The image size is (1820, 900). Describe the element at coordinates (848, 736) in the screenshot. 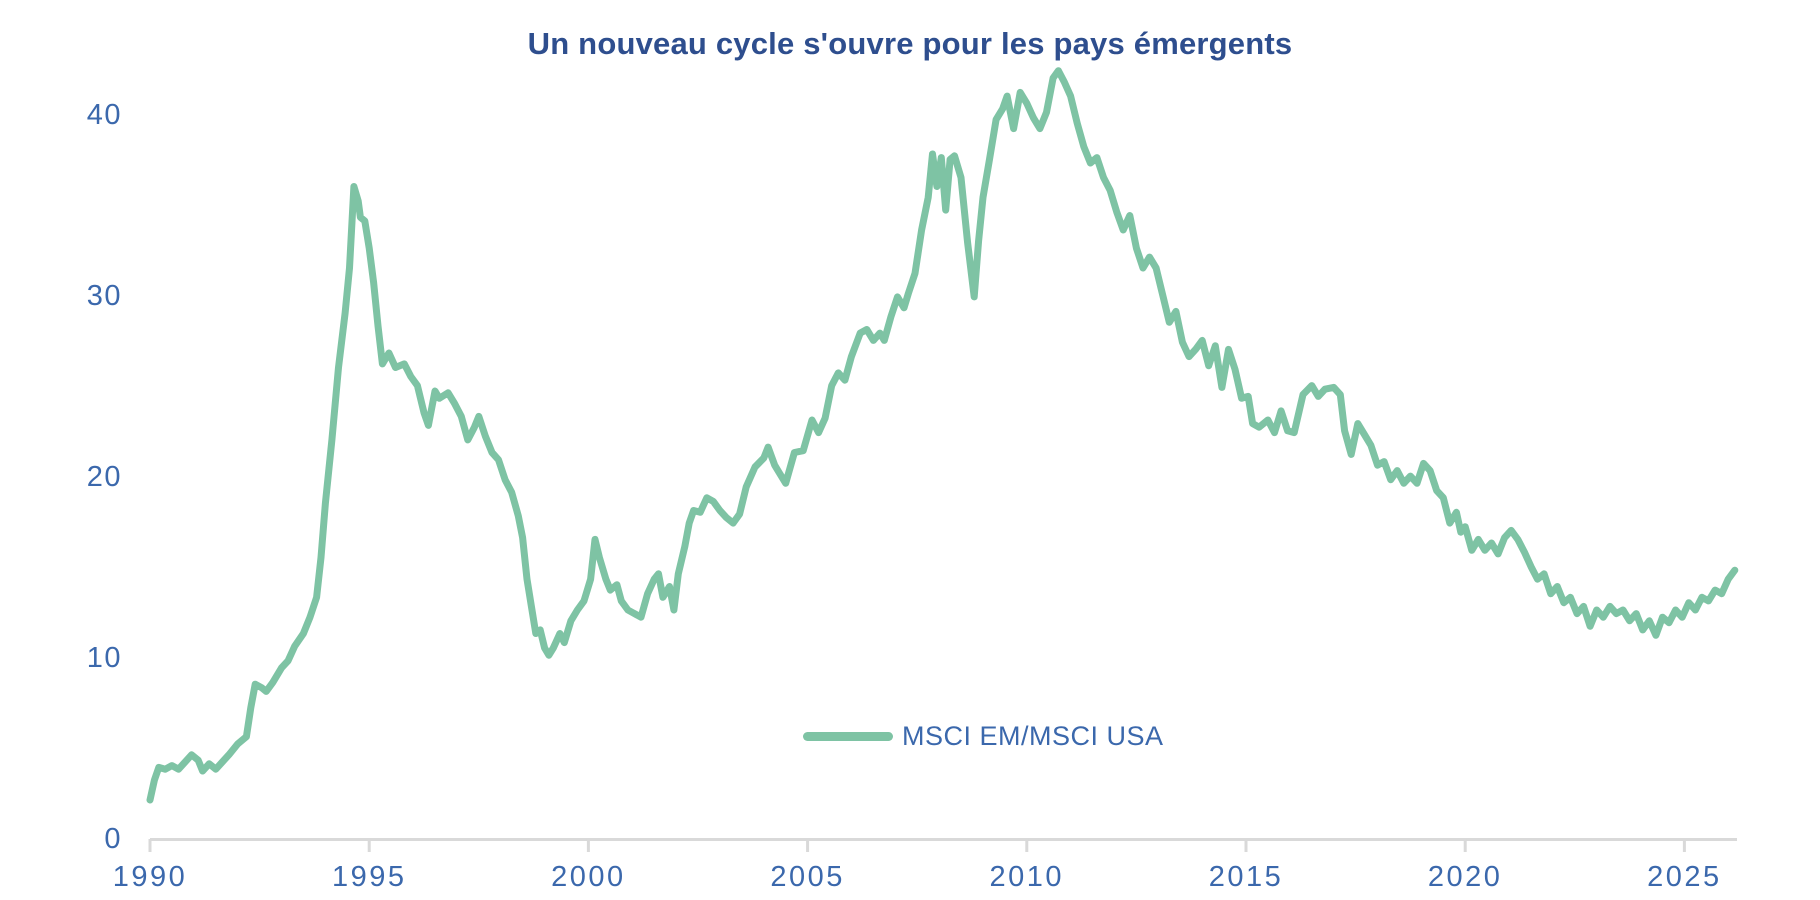

I see `legend-line-swatch-icon` at that location.